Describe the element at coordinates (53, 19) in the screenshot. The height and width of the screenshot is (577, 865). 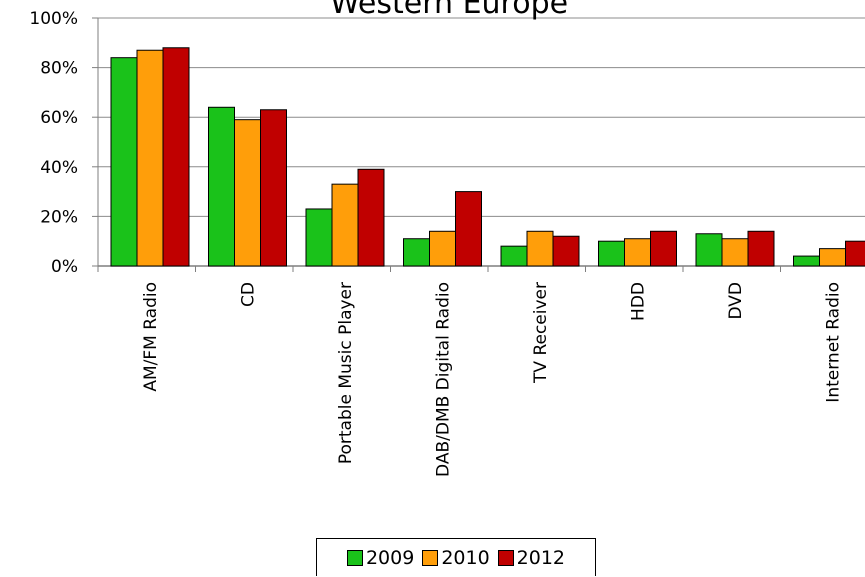
I see `y-tick-label: 100%` at that location.